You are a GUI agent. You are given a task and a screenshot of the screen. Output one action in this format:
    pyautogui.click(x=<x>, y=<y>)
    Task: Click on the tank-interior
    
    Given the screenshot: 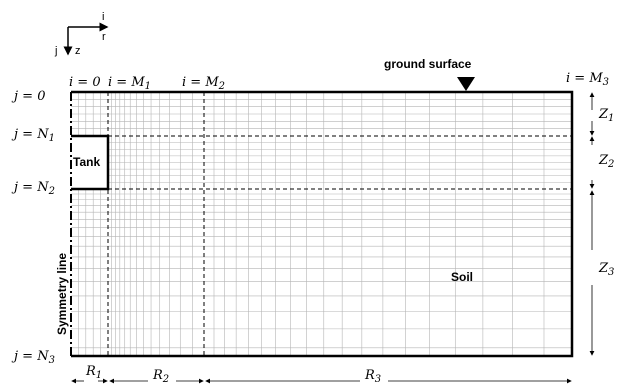 What is the action you would take?
    pyautogui.click(x=89, y=162)
    